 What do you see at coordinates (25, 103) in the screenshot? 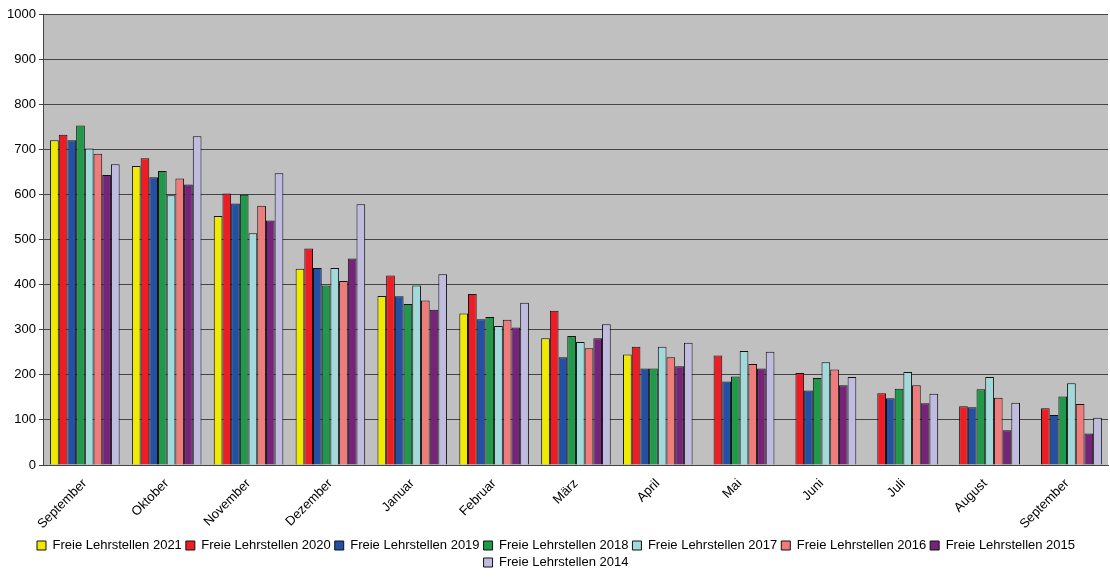
I see `y-tick-label: 800` at bounding box center [25, 103].